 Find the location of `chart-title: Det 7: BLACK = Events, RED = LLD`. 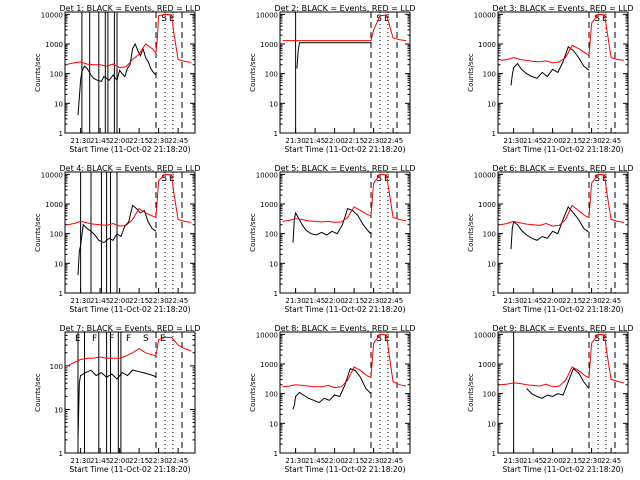

chart-title: Det 7: BLACK = Events, RED = LLD is located at coordinates (130, 328).